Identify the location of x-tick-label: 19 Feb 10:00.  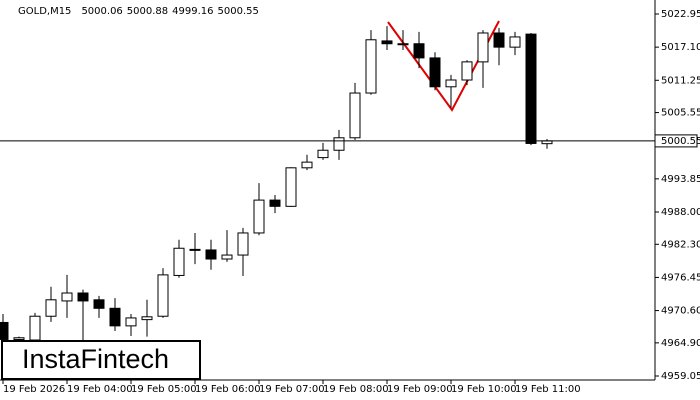
(484, 389).